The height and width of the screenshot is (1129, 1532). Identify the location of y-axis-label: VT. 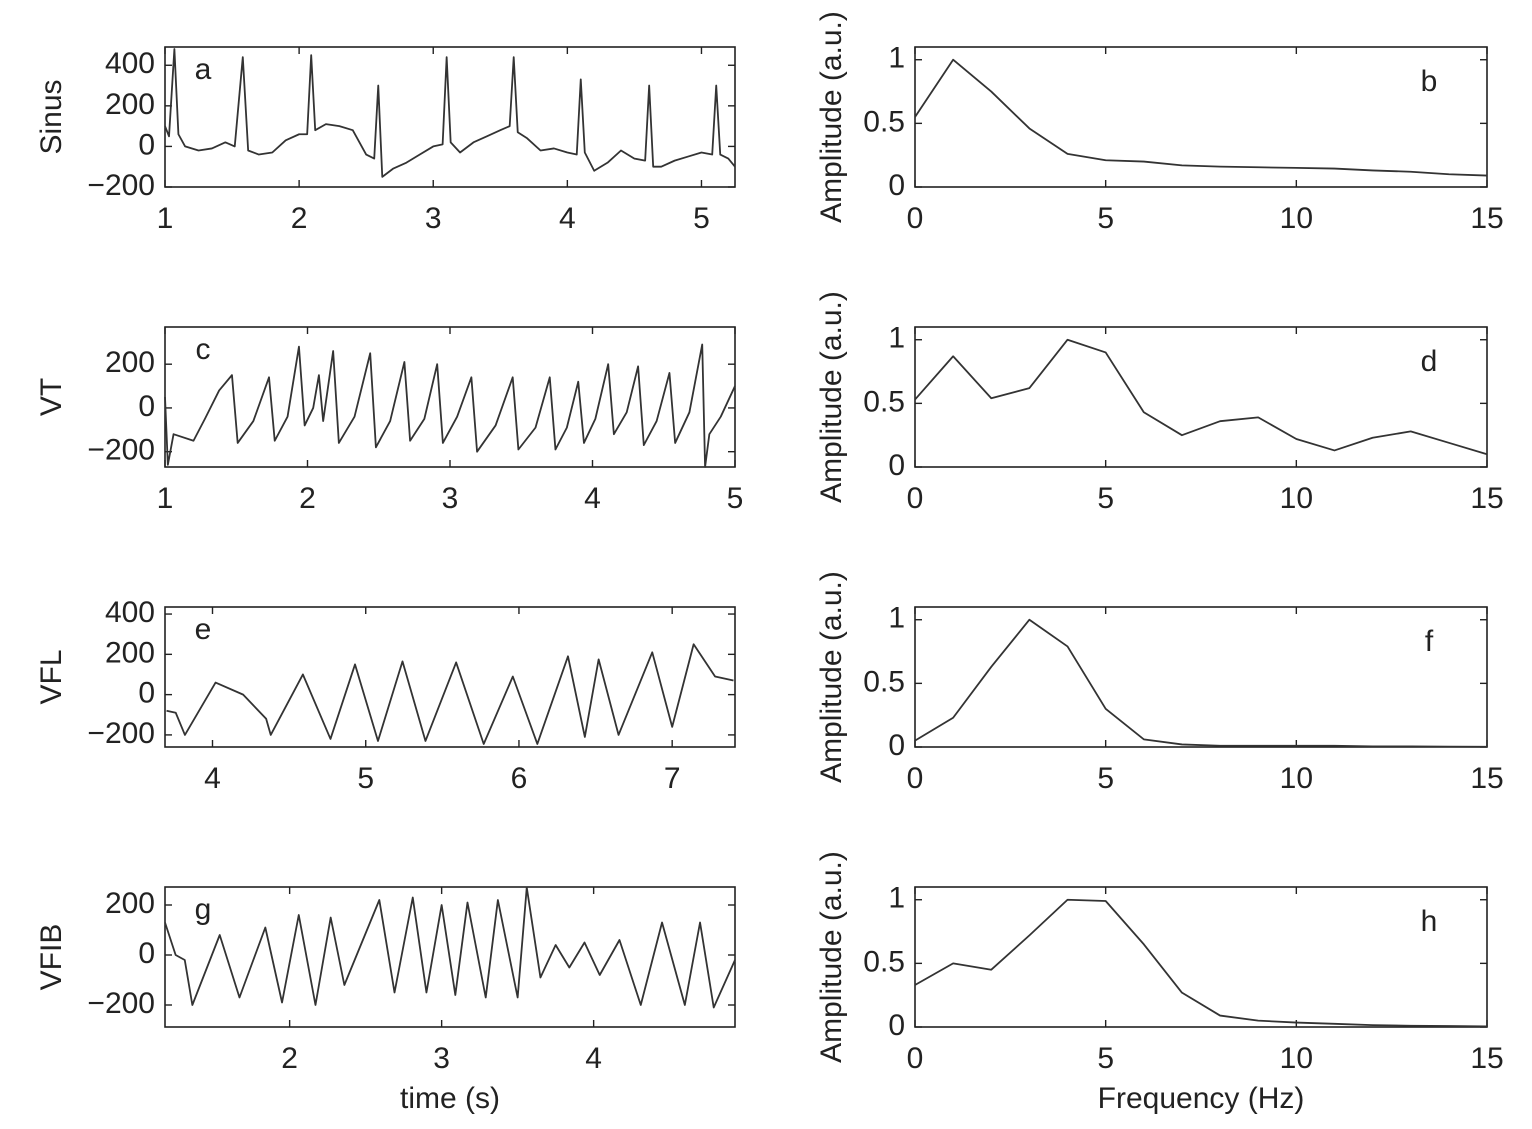
(51, 397).